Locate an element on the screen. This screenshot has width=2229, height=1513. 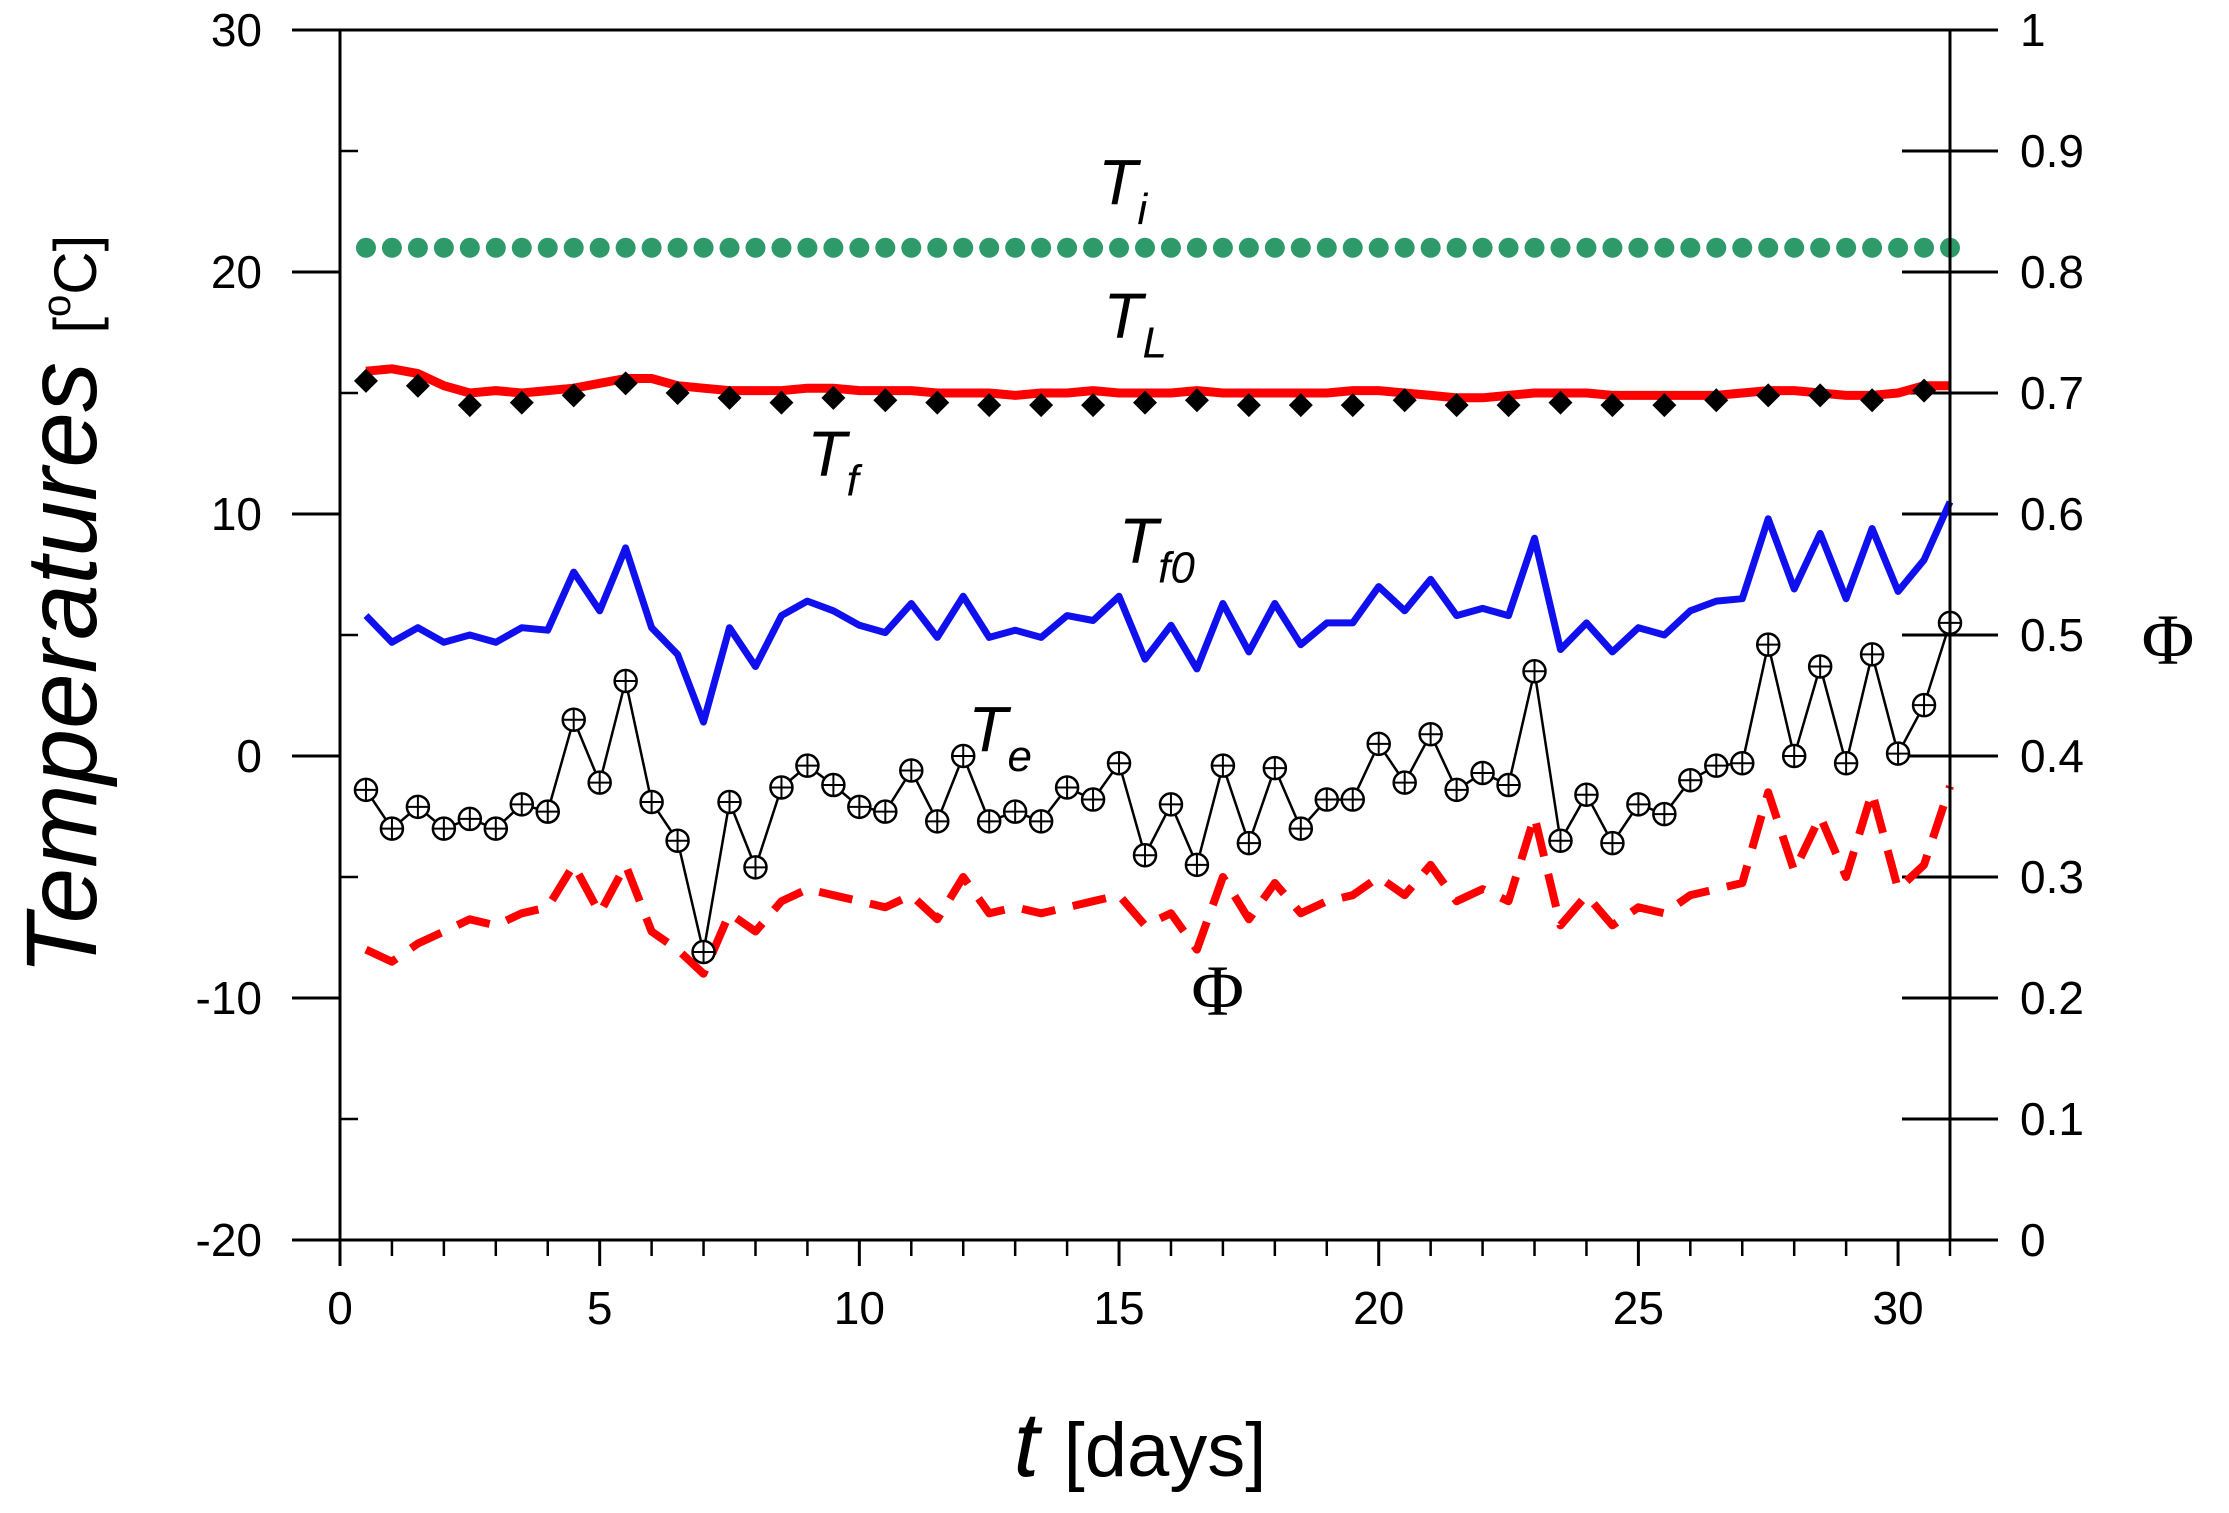
series-Tf is located at coordinates (1145, 393).